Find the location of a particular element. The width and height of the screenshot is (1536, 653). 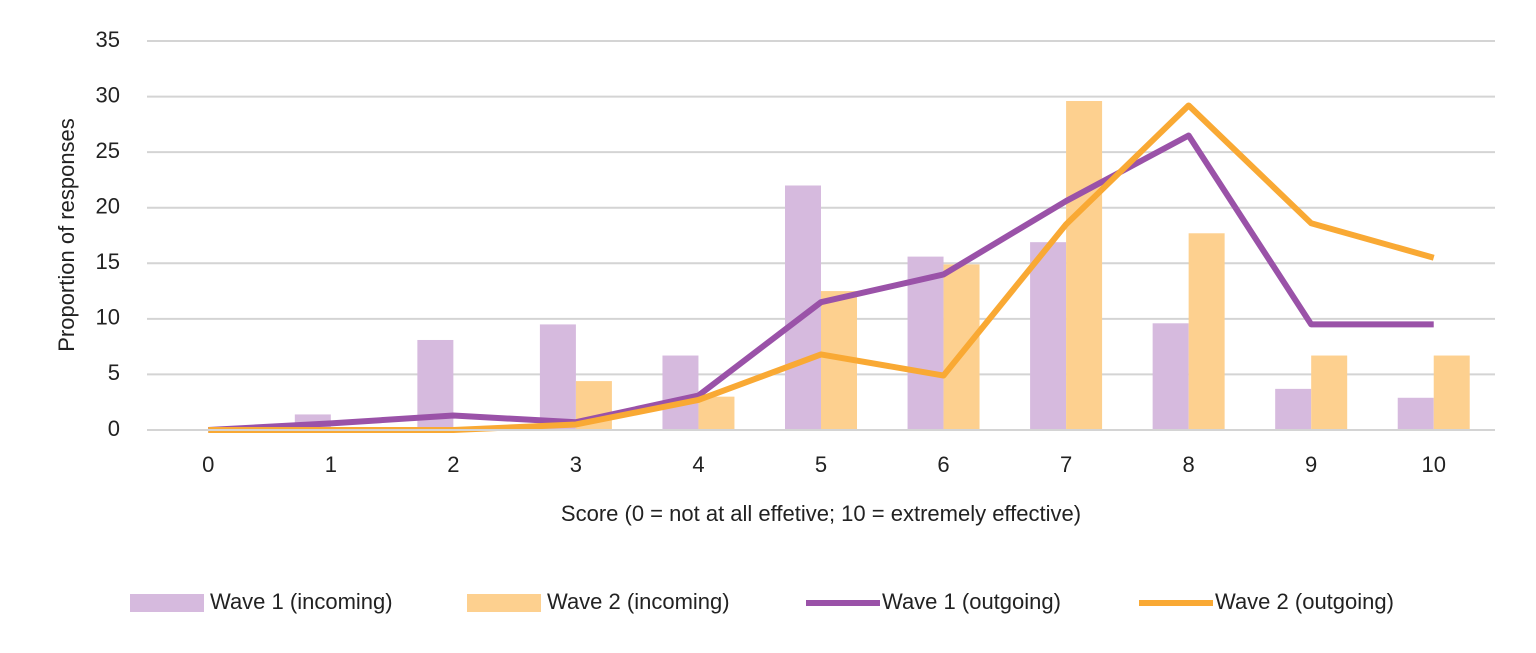

y-tick-label: 15 is located at coordinates (108, 261).